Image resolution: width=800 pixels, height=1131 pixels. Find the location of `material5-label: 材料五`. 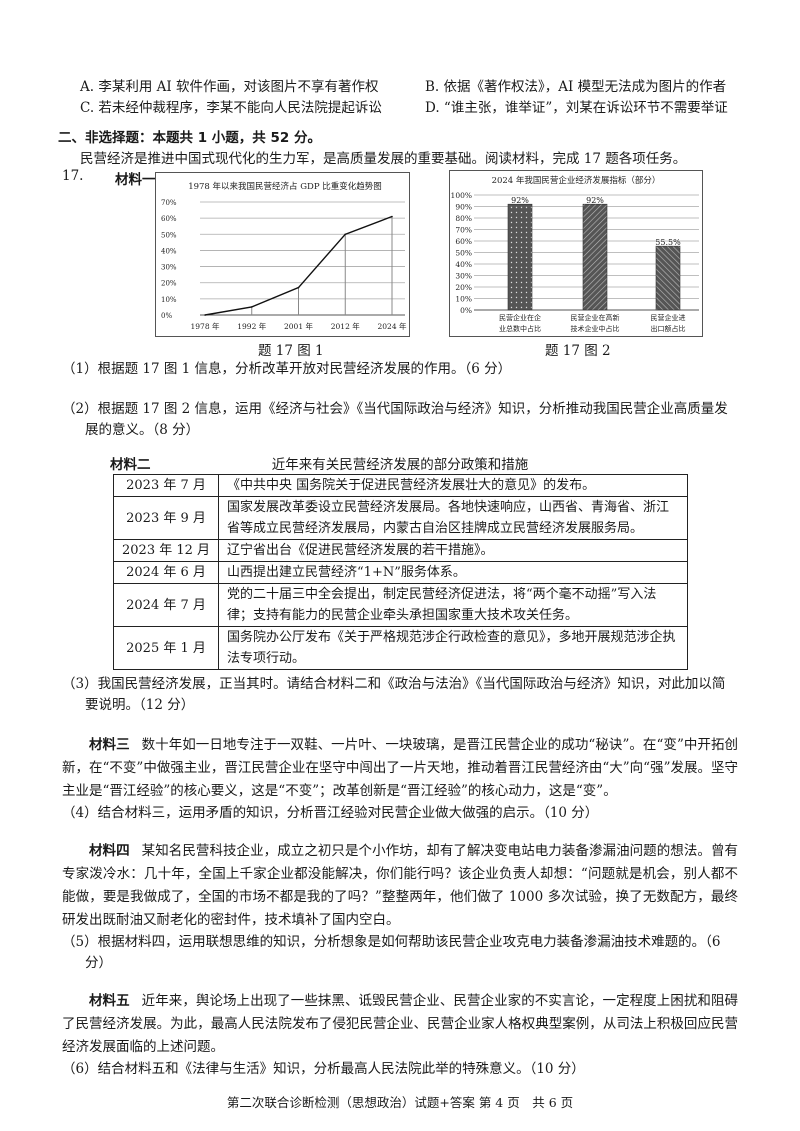

material5-label: 材料五 is located at coordinates (109, 1001).